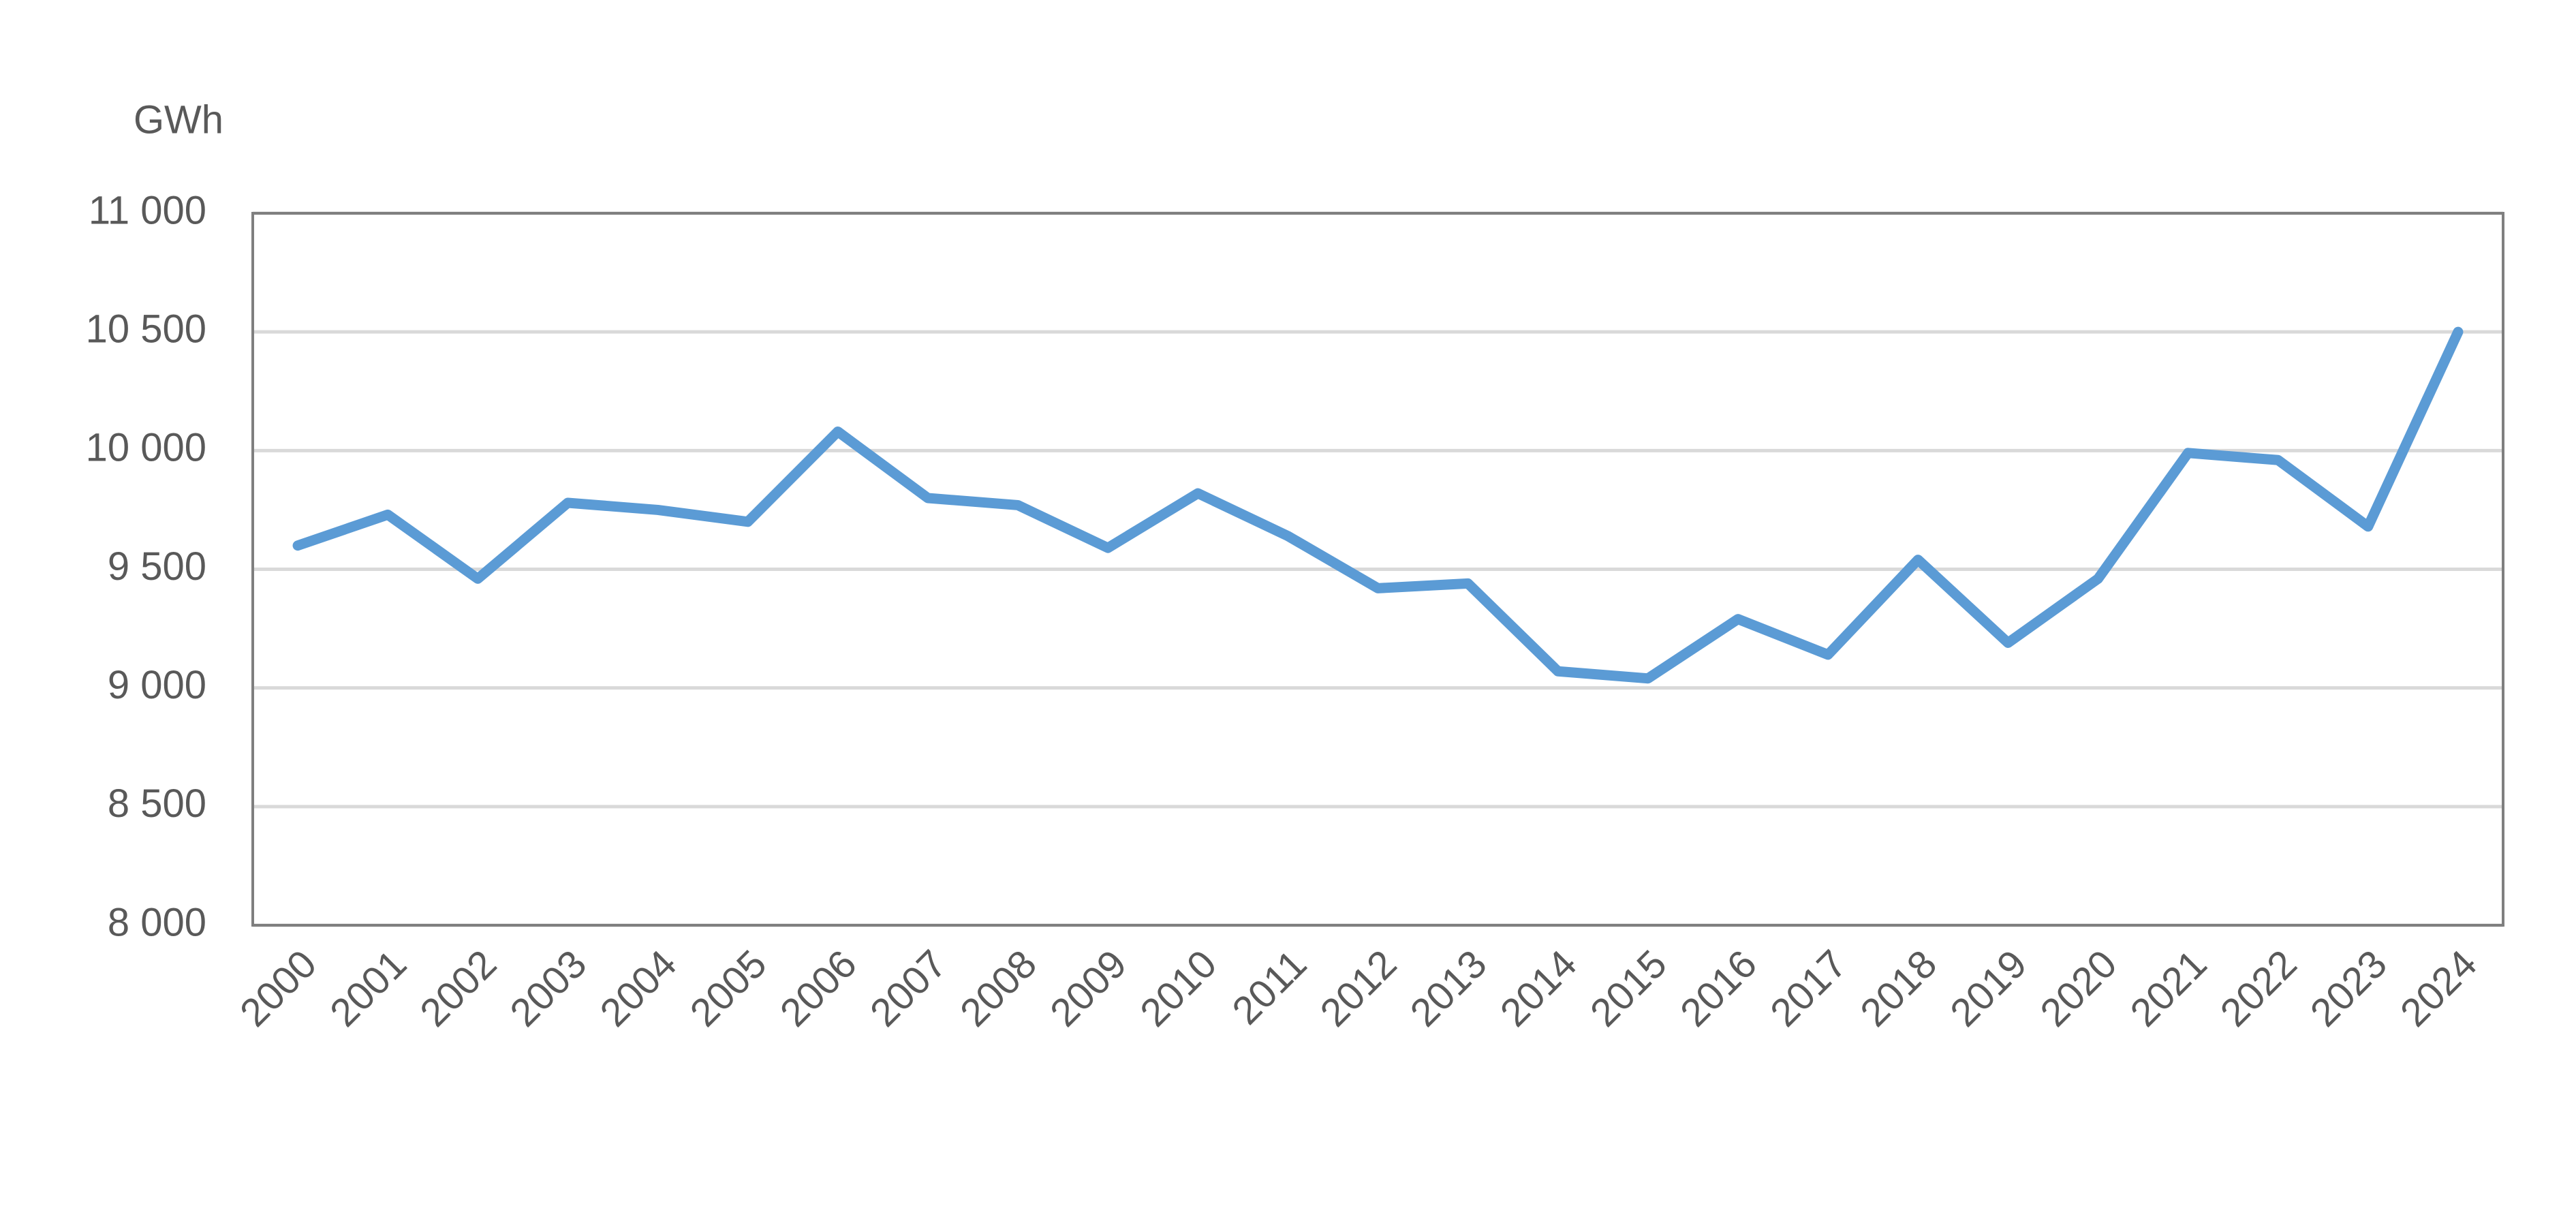 The image size is (2576, 1208). I want to click on x-tick-label: 2012, so click(1358, 988).